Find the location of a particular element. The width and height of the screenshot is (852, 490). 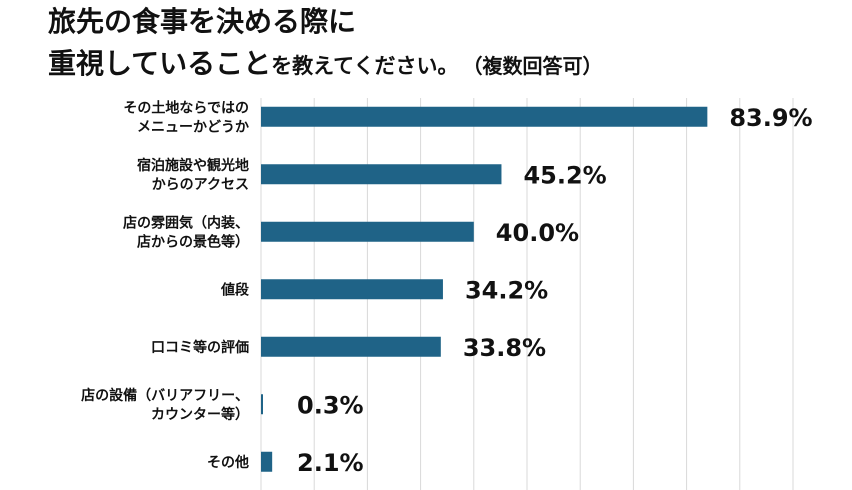

data-label: 33.8% is located at coordinates (504, 348).